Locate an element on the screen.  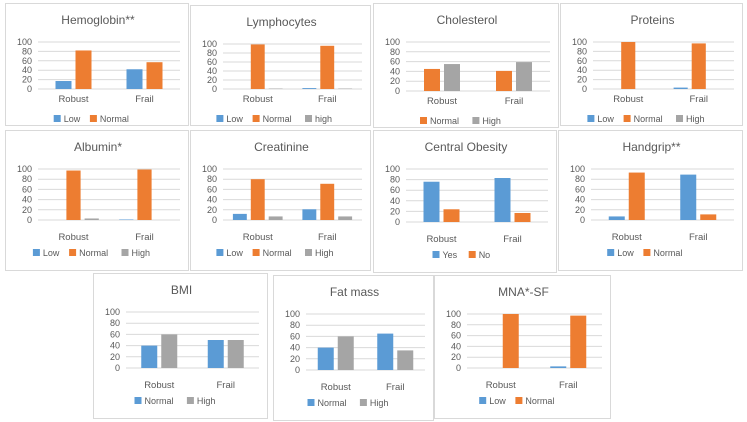
chart-title: Proteins is located at coordinates (652, 20).